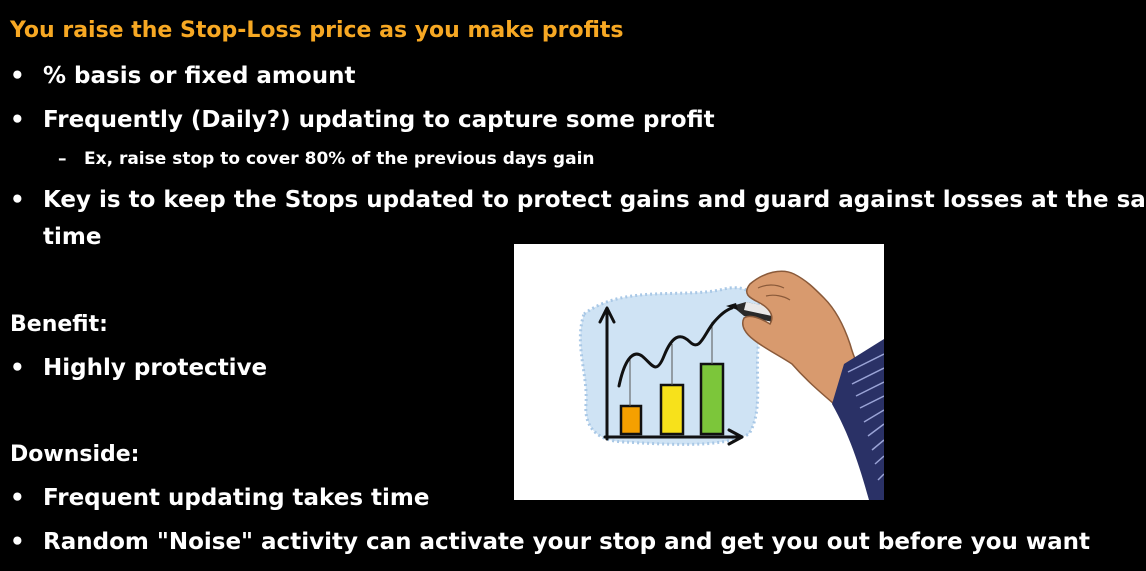  What do you see at coordinates (199, 76) in the screenshot?
I see `bullet-text: % basis or fixed amount` at bounding box center [199, 76].